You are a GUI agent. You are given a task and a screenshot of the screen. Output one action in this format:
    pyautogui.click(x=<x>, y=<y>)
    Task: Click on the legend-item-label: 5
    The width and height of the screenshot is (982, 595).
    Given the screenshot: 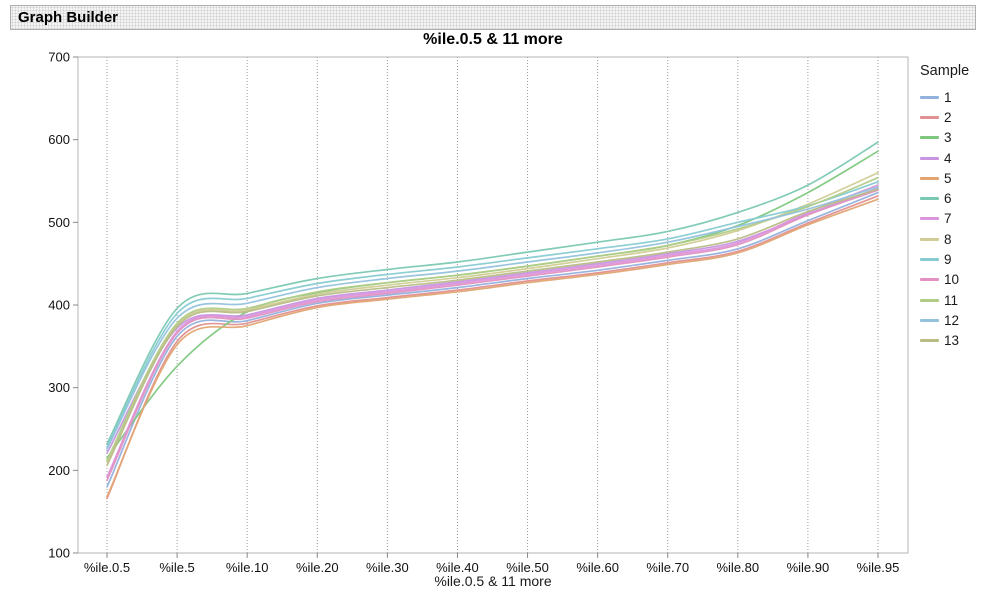 What is the action you would take?
    pyautogui.click(x=948, y=178)
    